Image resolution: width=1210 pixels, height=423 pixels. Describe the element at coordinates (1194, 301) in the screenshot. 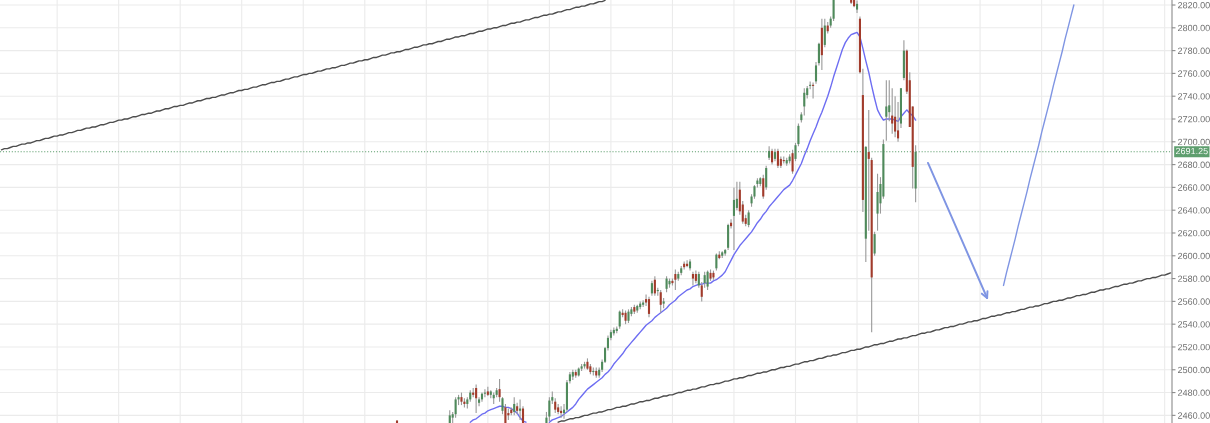

I see `y-tick-label: 2560.00` at that location.